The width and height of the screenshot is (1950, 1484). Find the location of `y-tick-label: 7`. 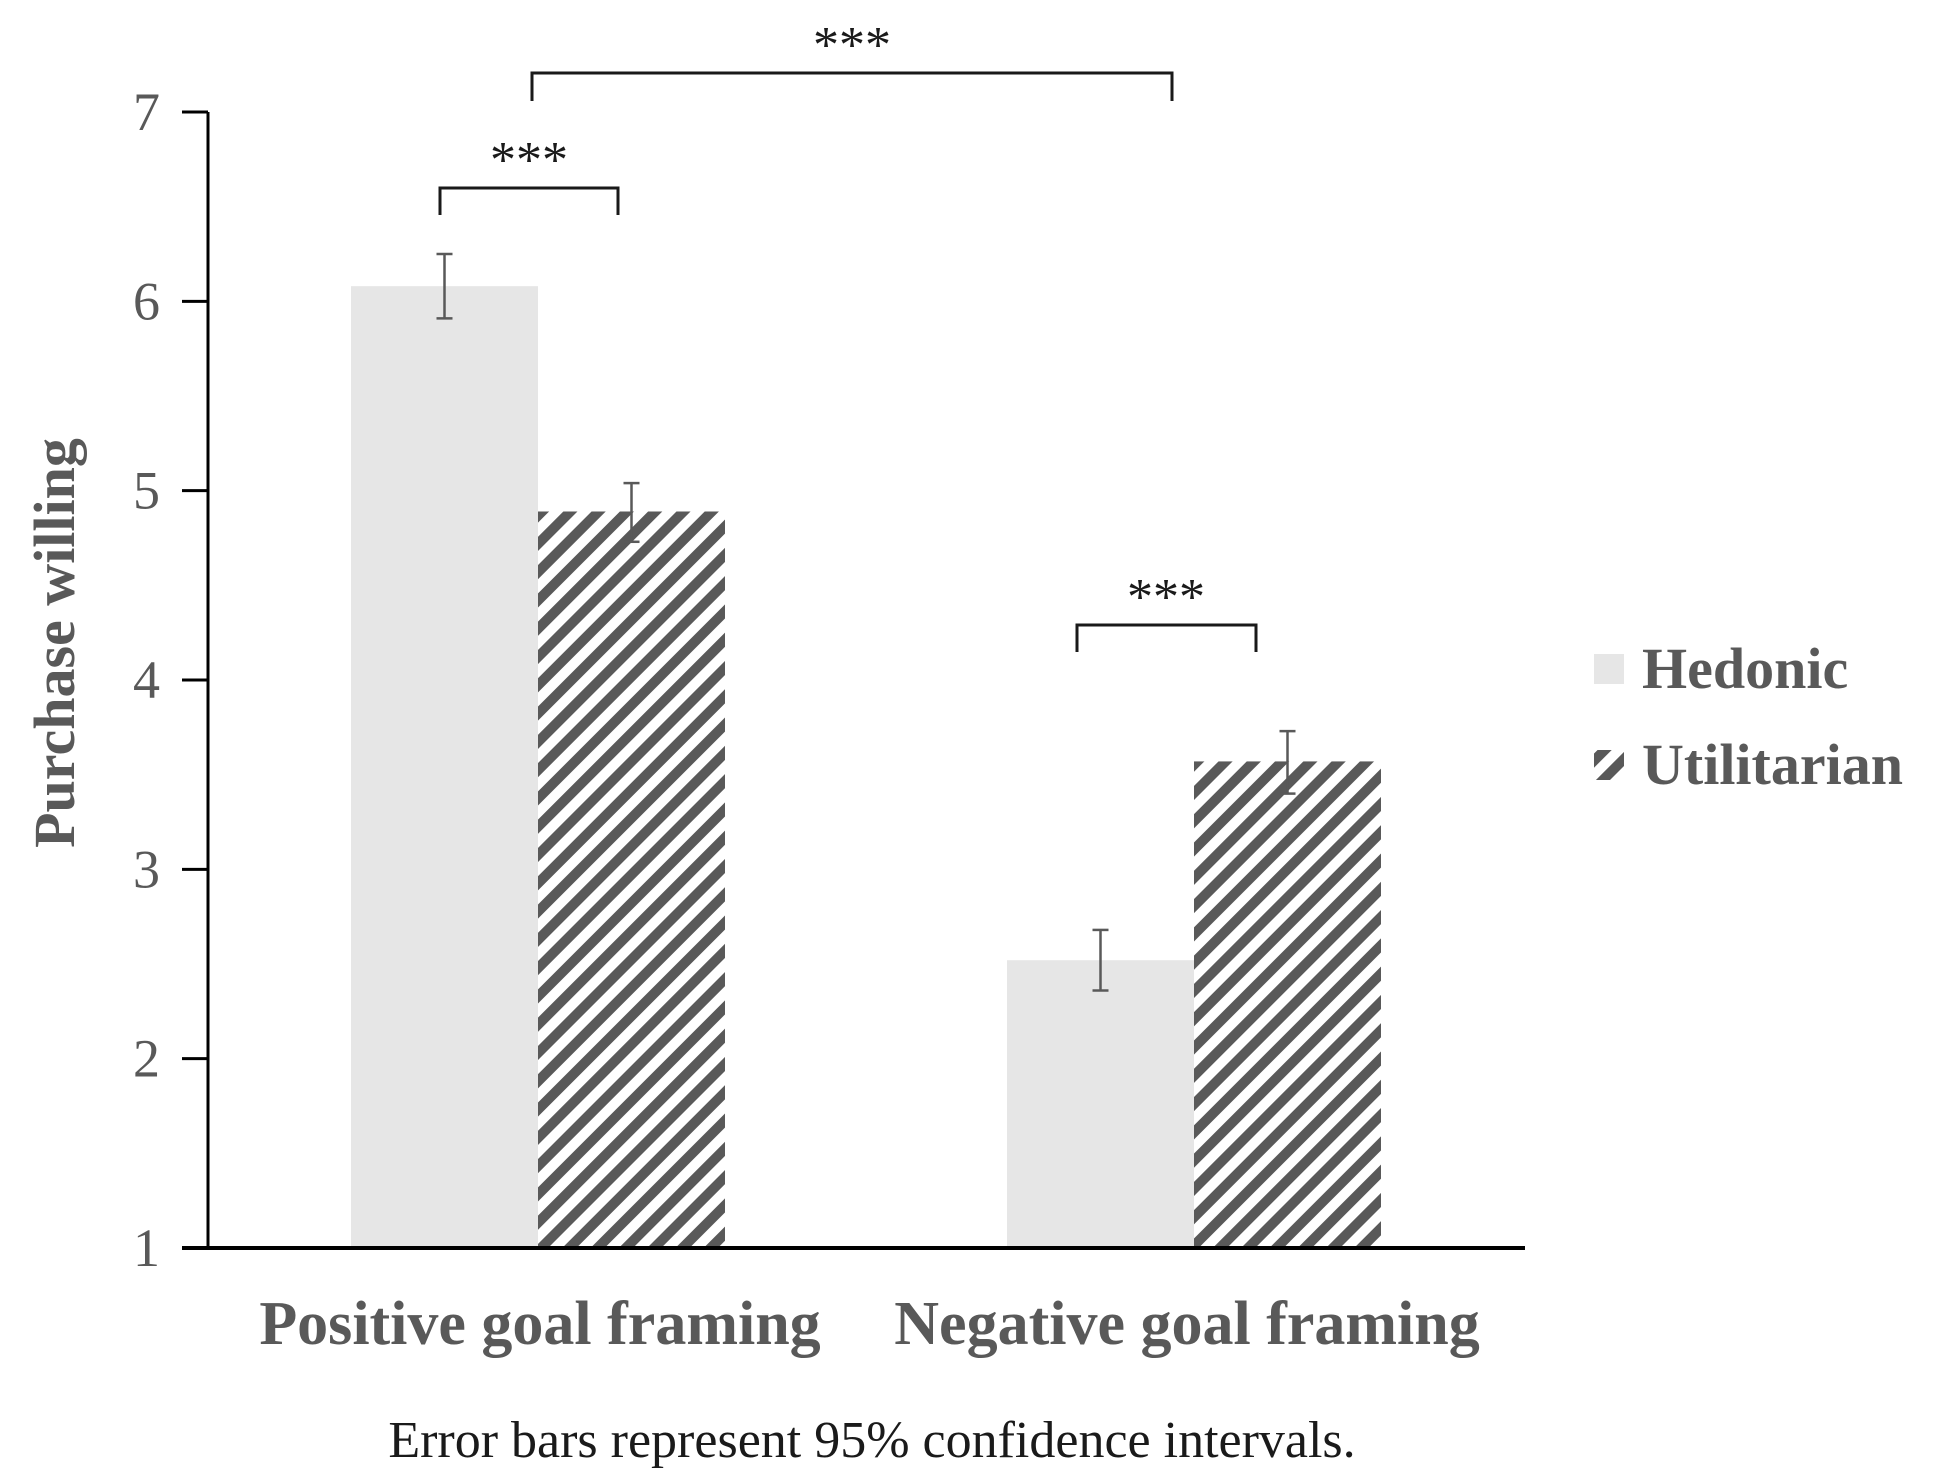

y-tick-label: 7 is located at coordinates (146, 112).